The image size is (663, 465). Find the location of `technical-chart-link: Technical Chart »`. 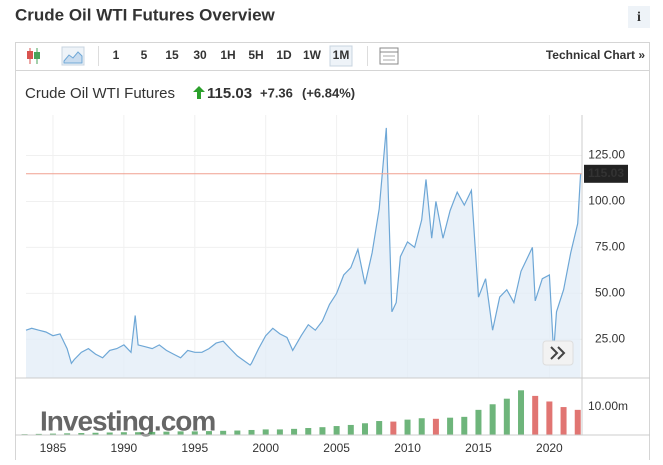

technical-chart-link: Technical Chart » is located at coordinates (595, 55).